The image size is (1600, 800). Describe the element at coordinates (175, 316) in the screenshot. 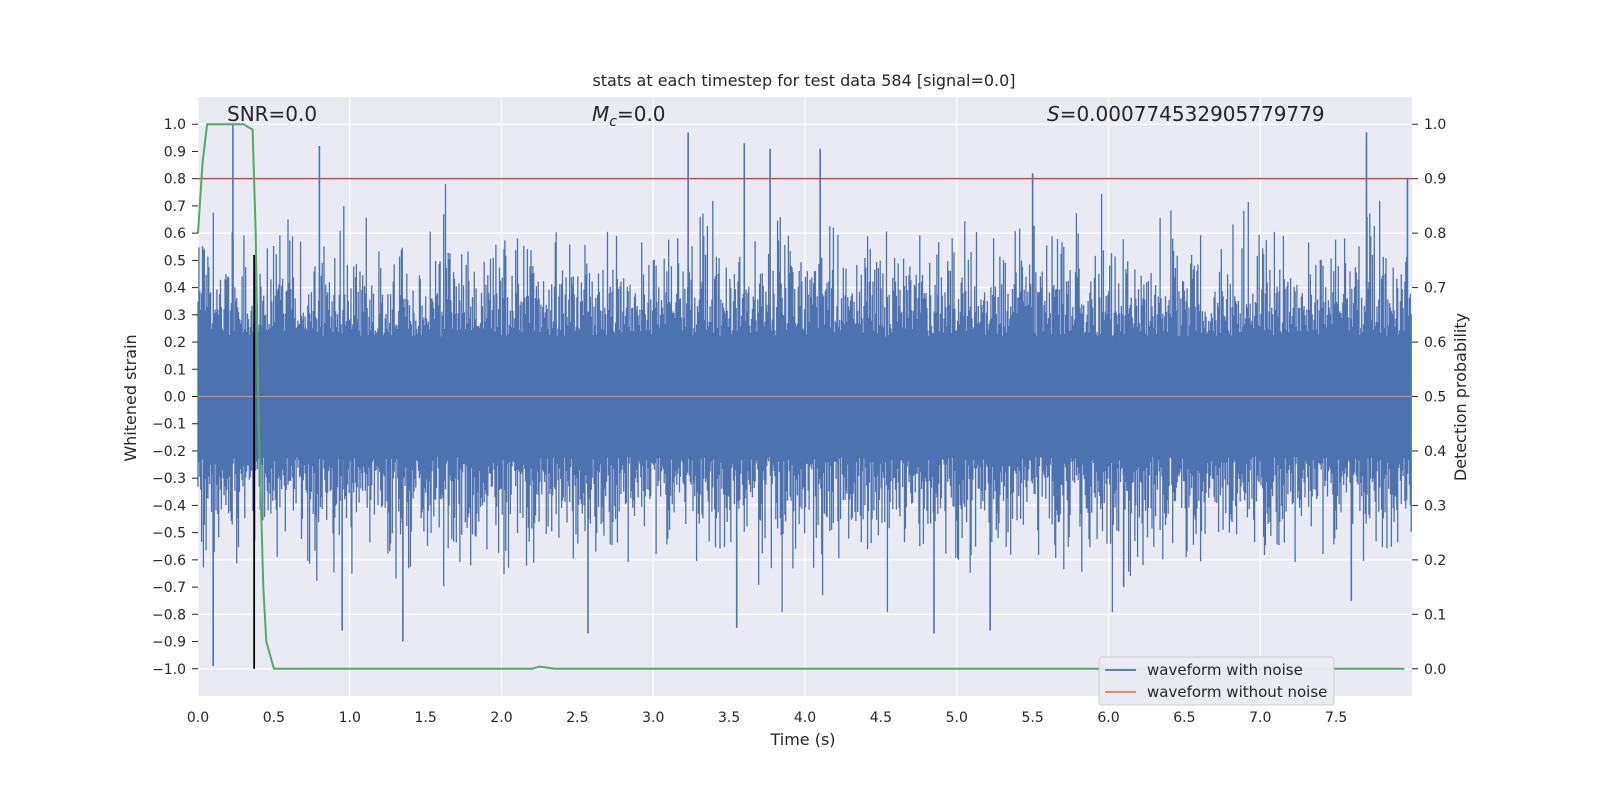

I see `y-tick-label: 0.3` at that location.